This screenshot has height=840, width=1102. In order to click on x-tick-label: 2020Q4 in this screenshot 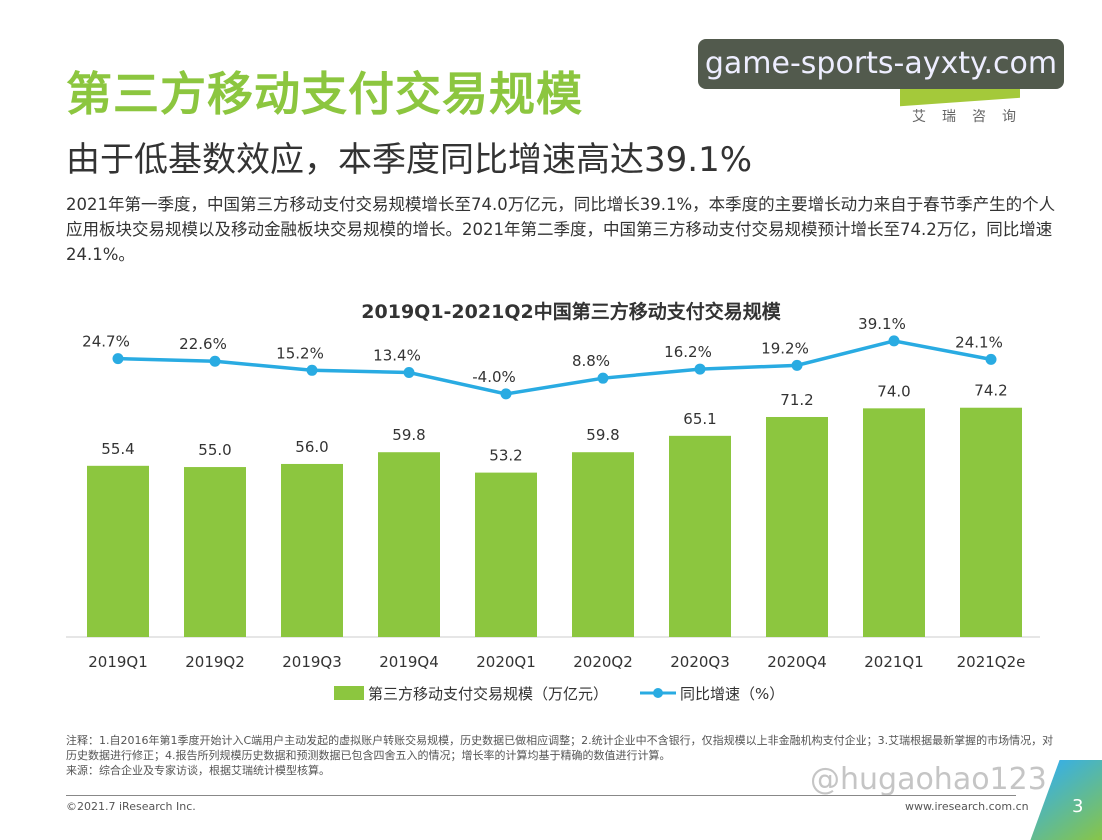, I will do `click(797, 662)`.